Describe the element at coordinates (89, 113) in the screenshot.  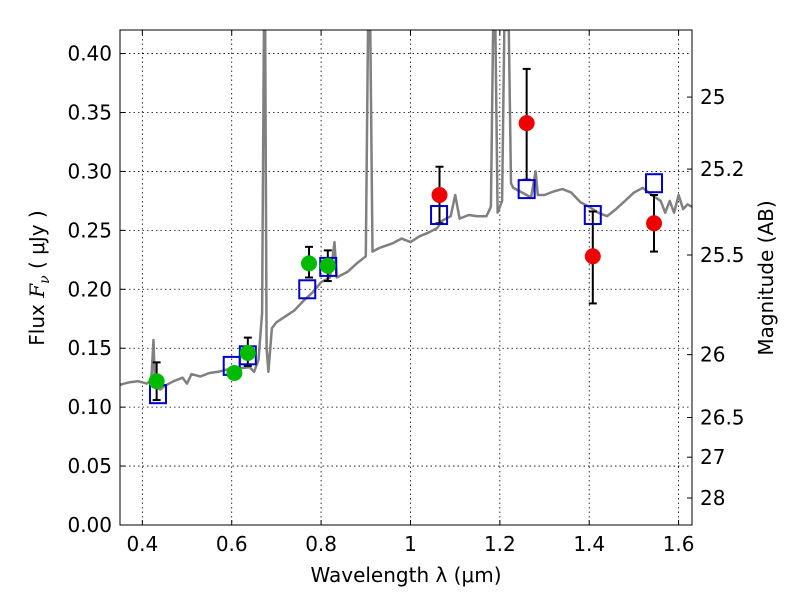
I see `y-tick-label: 0.35` at that location.